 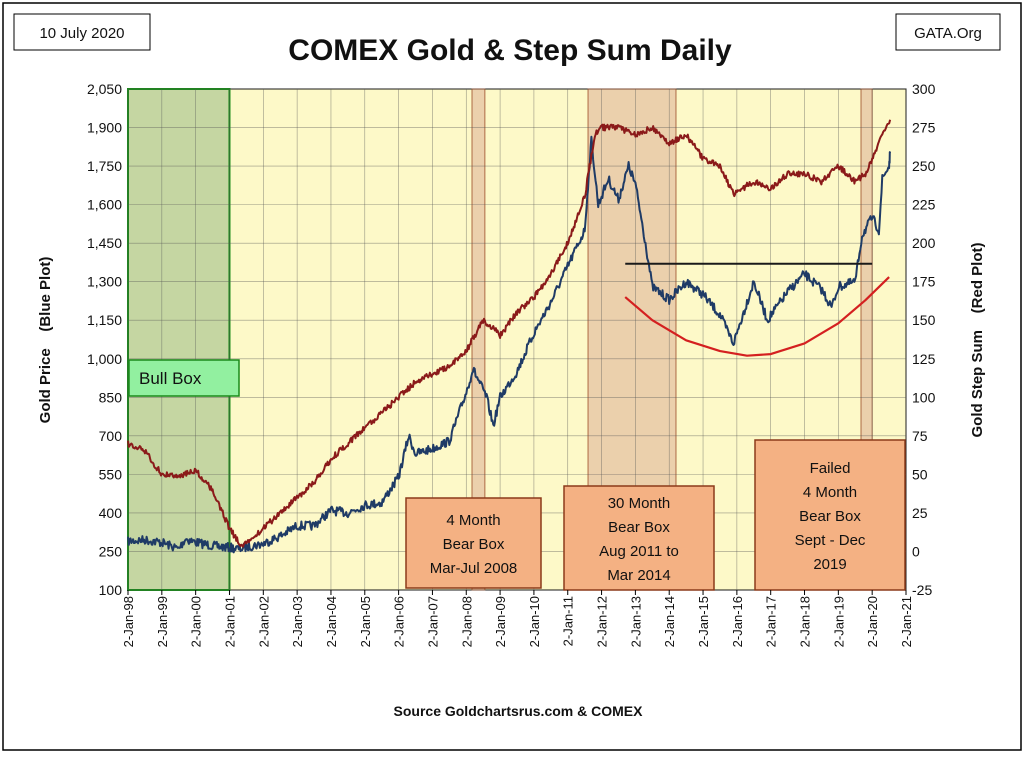 What do you see at coordinates (170, 378) in the screenshot?
I see `bull-box-label: Bull Box` at bounding box center [170, 378].